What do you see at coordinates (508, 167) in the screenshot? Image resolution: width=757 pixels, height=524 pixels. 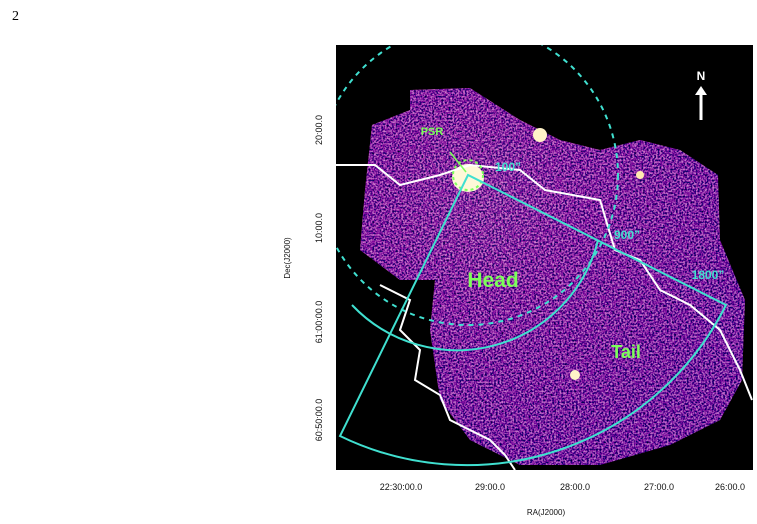 I see `radius-label: 100”` at bounding box center [508, 167].